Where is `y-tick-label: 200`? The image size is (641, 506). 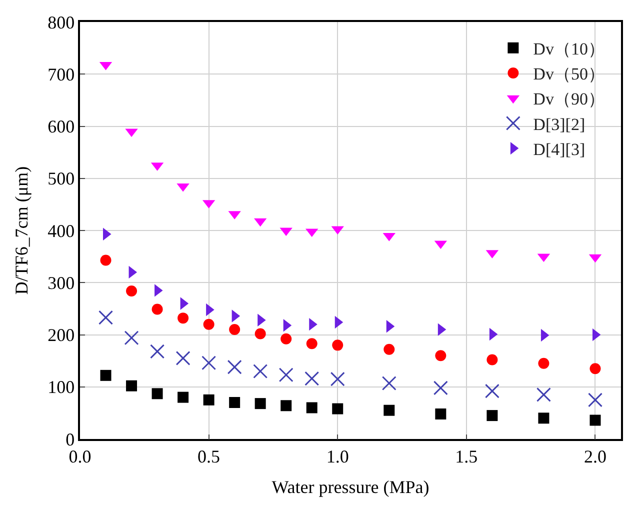
y-tick-label: 200 is located at coordinates (61, 335).